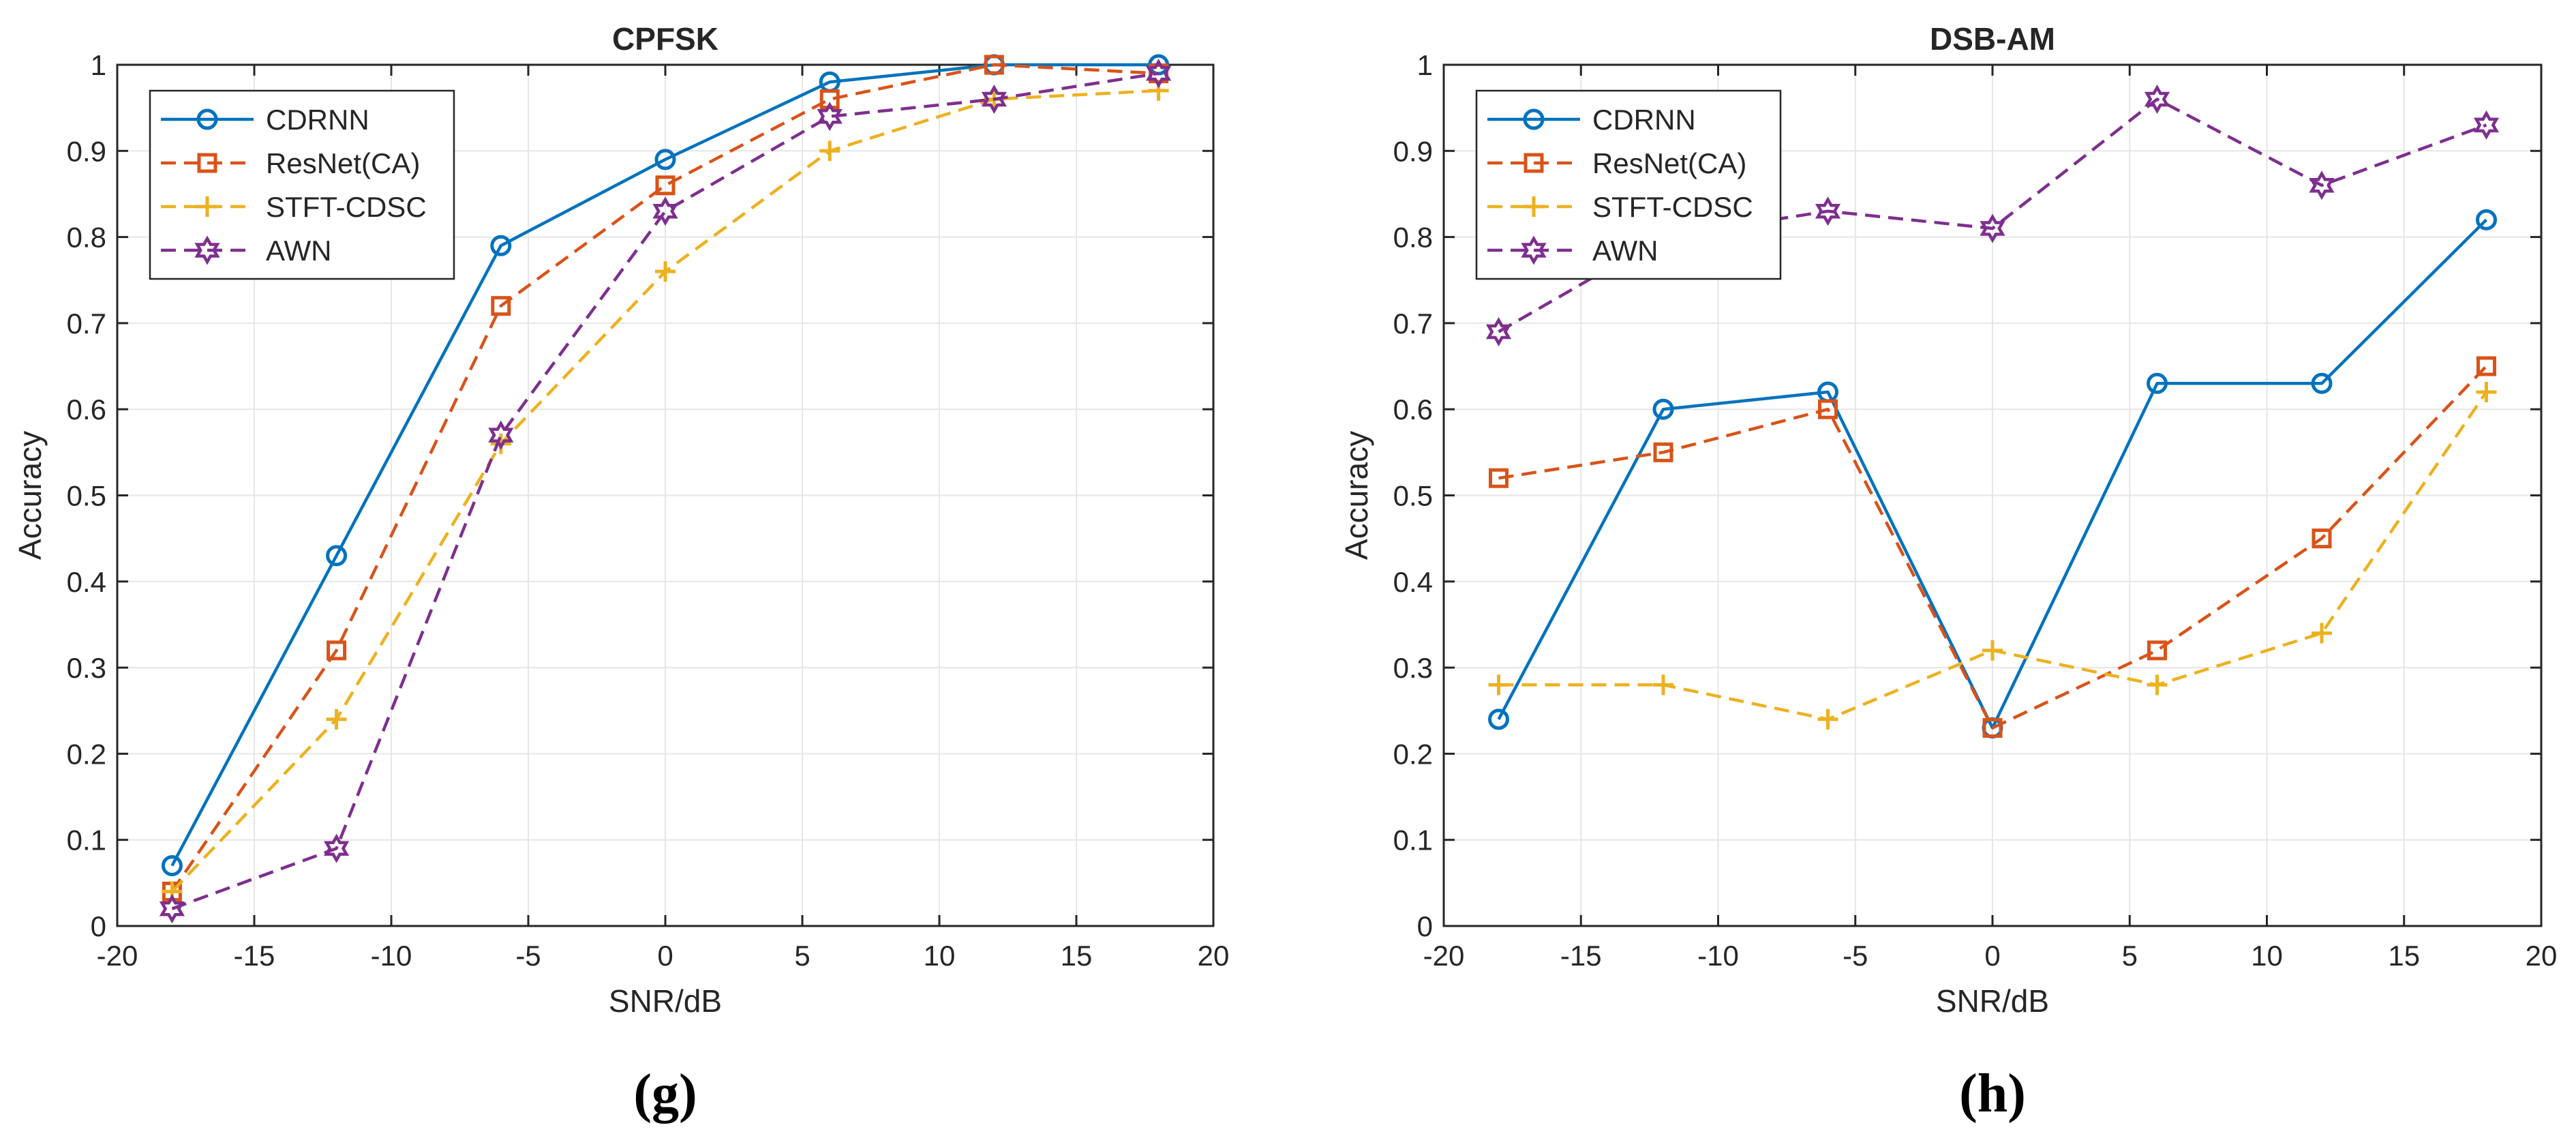  Describe the element at coordinates (1413, 151) in the screenshot. I see `y-tick-label: 0.9` at that location.